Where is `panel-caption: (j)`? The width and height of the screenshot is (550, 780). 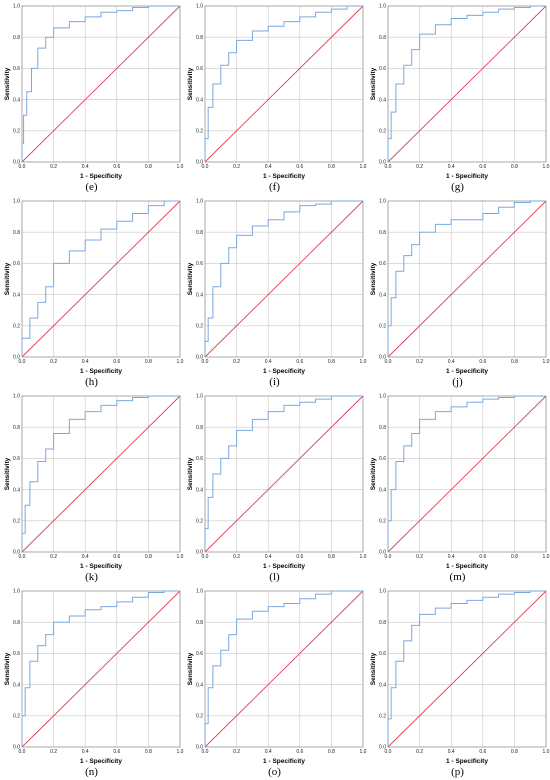 panel-caption: (j) is located at coordinates (457, 382).